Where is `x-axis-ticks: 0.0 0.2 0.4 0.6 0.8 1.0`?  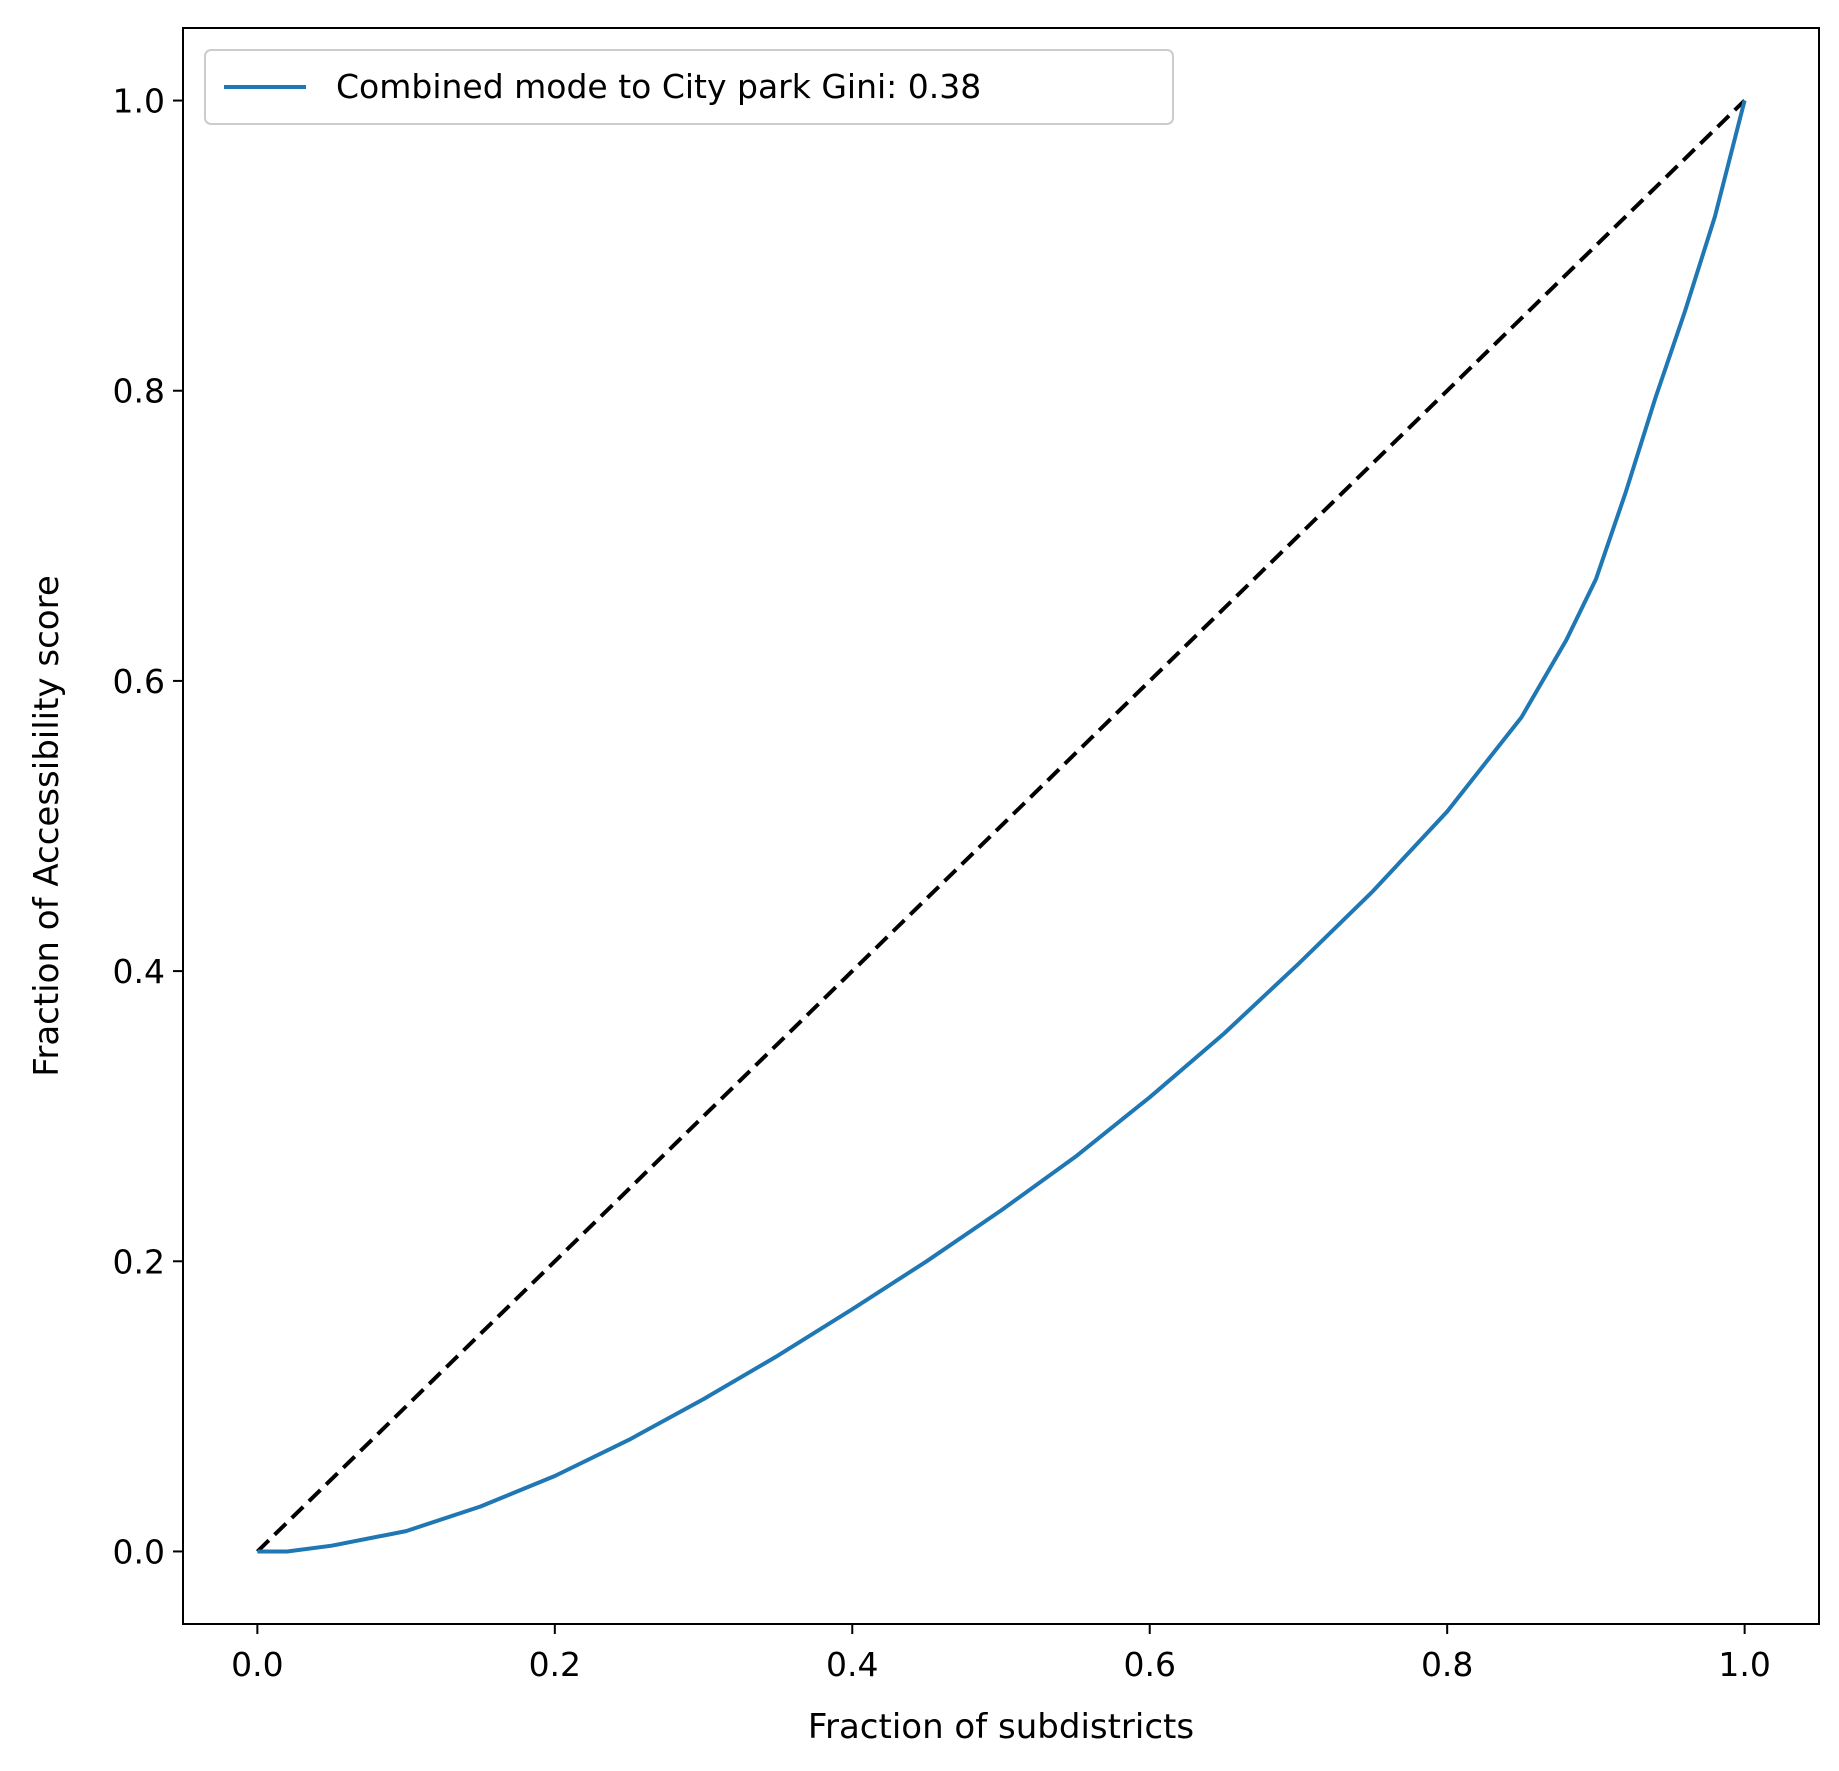 x-axis-ticks: 0.0 0.2 0.4 0.6 0.8 1.0 is located at coordinates (1001, 1654).